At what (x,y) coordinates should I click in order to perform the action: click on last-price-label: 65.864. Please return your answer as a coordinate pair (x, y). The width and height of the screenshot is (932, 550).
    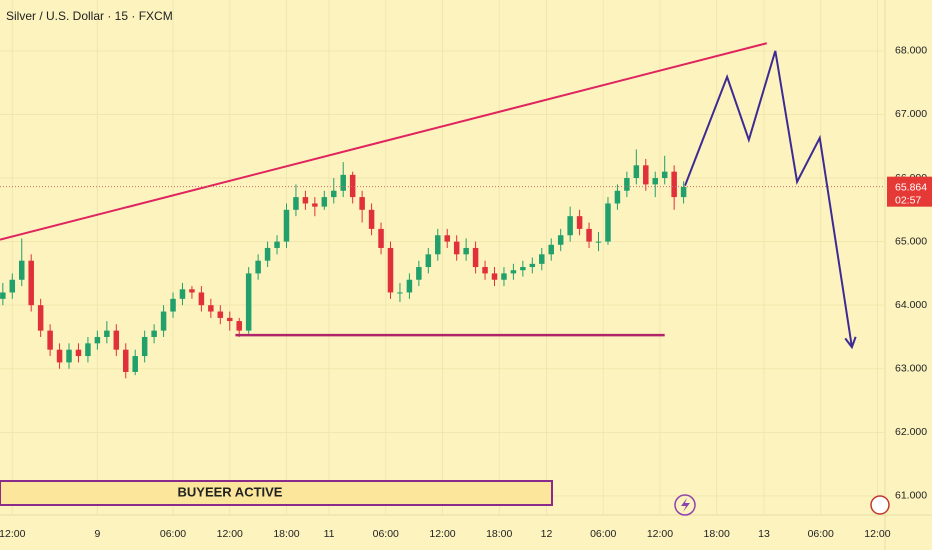
    Looking at the image, I should click on (911, 187).